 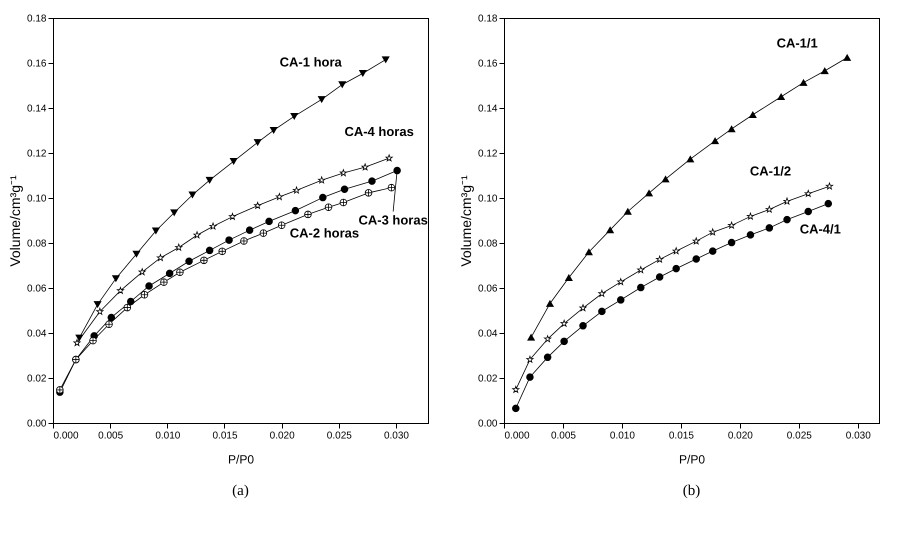 What do you see at coordinates (820, 229) in the screenshot?
I see `series-label: CA-4/1` at bounding box center [820, 229].